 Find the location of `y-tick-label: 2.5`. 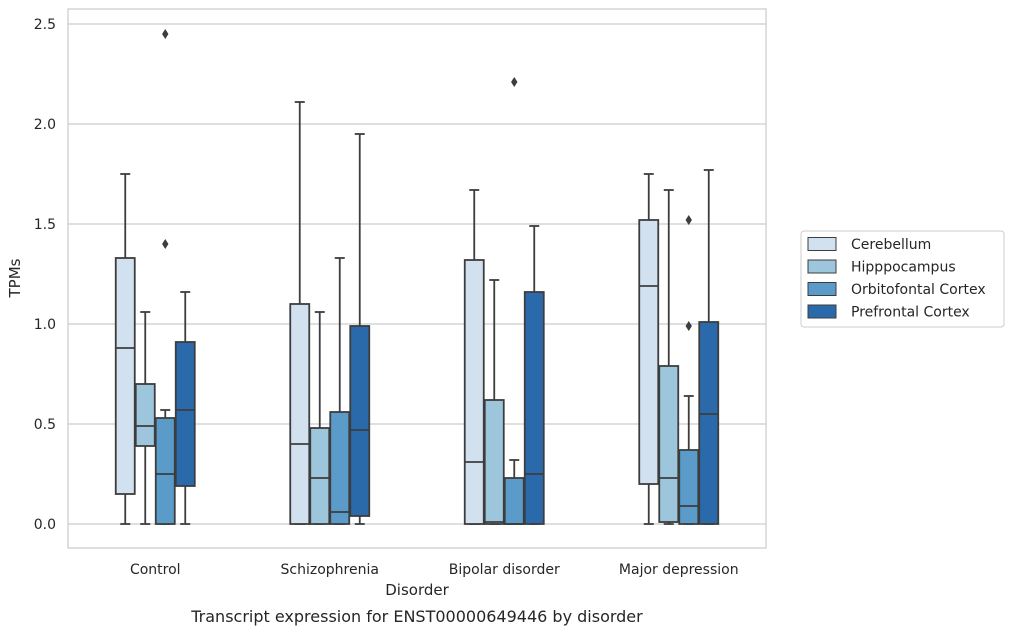

y-tick-label: 2.5 is located at coordinates (45, 25).